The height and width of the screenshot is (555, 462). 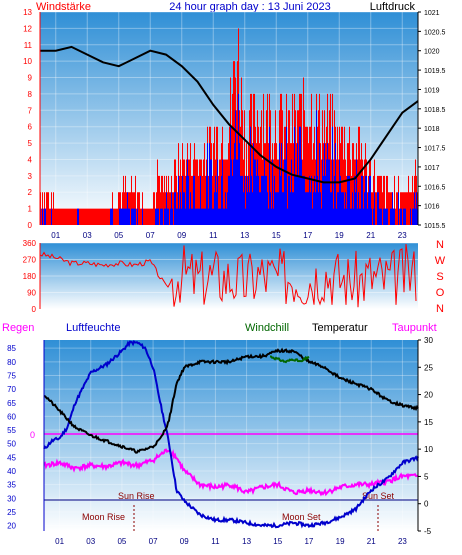 I want to click on pressure-tick-label: 1018.5, so click(x=435, y=110).